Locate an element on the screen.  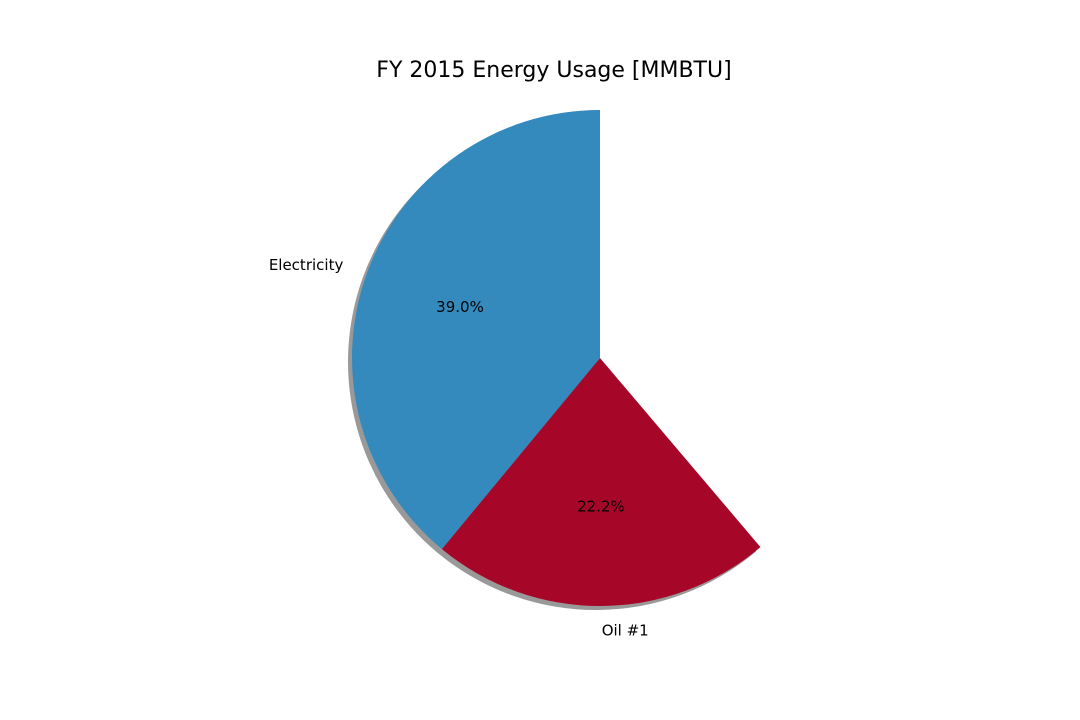
slice-label-electricity: Electricity is located at coordinates (306, 265).